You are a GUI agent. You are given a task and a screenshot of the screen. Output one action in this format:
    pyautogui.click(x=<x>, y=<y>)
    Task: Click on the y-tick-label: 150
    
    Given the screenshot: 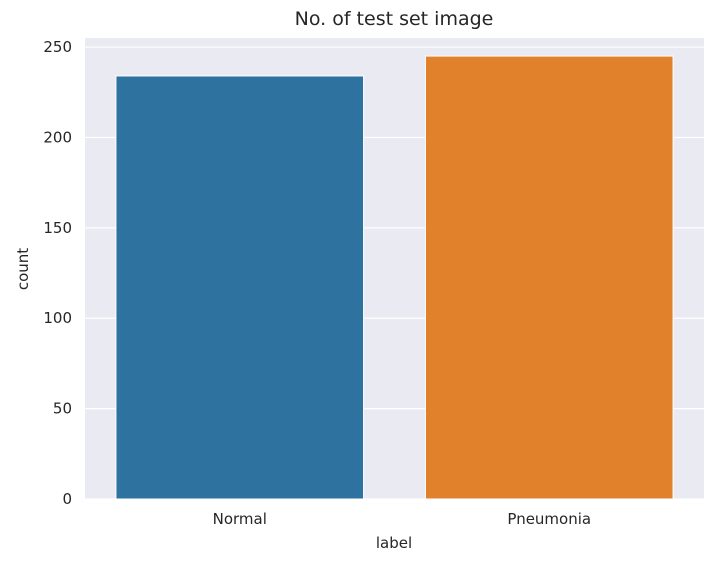 What is the action you would take?
    pyautogui.click(x=57, y=228)
    